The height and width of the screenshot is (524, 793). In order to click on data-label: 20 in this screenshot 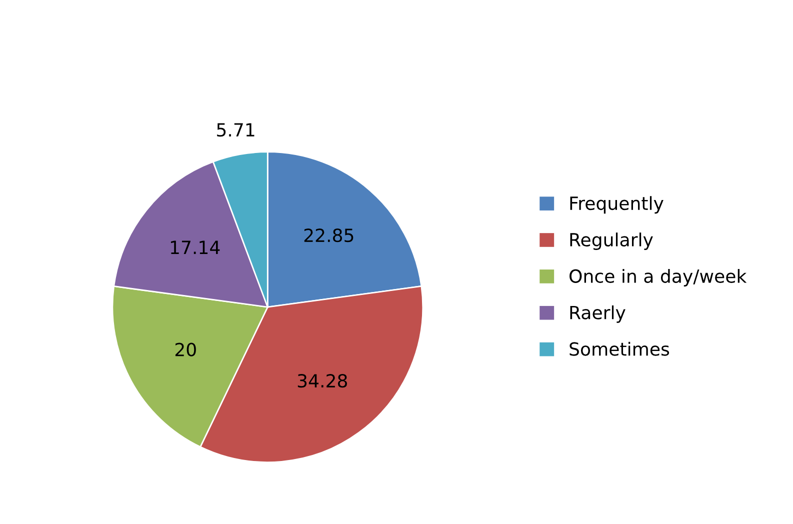, I will do `click(185, 349)`.